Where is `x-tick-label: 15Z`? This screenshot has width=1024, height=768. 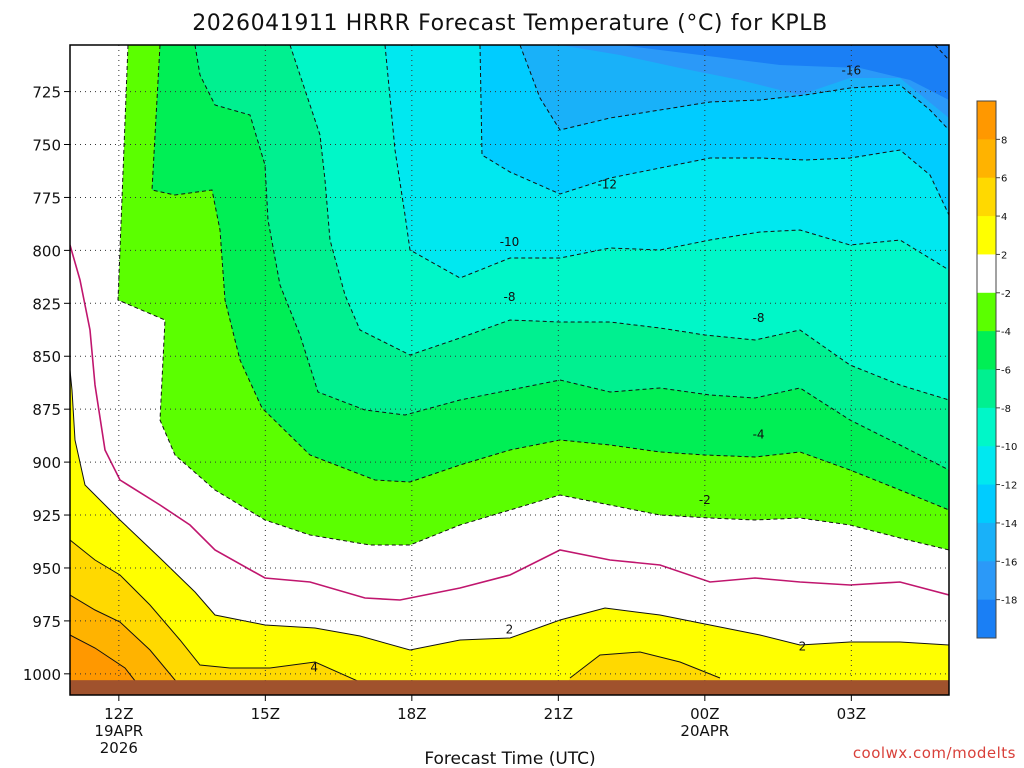
x-tick-label: 15Z is located at coordinates (265, 714).